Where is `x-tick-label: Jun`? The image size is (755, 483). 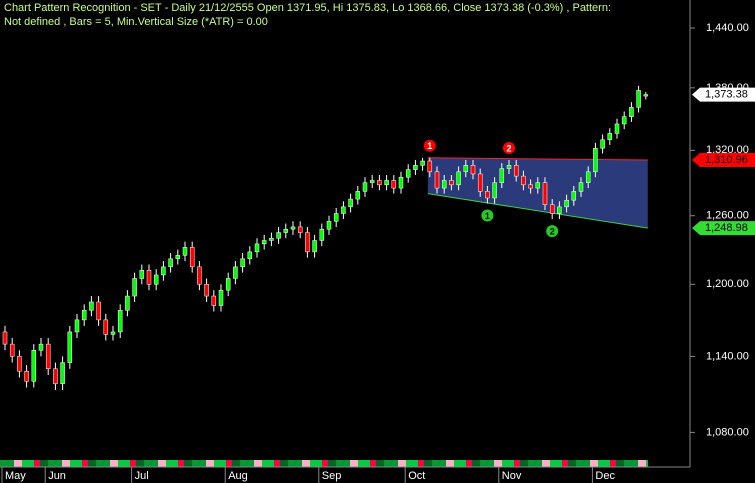 x-tick-label: Jun is located at coordinates (57, 476).